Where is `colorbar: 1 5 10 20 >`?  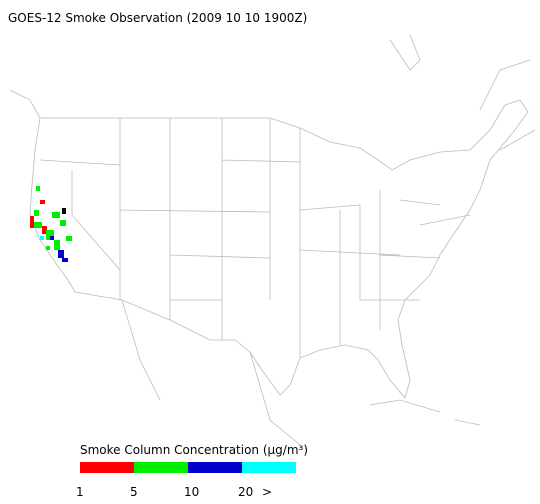 colorbar: 1 5 10 20 > is located at coordinates (186, 480).